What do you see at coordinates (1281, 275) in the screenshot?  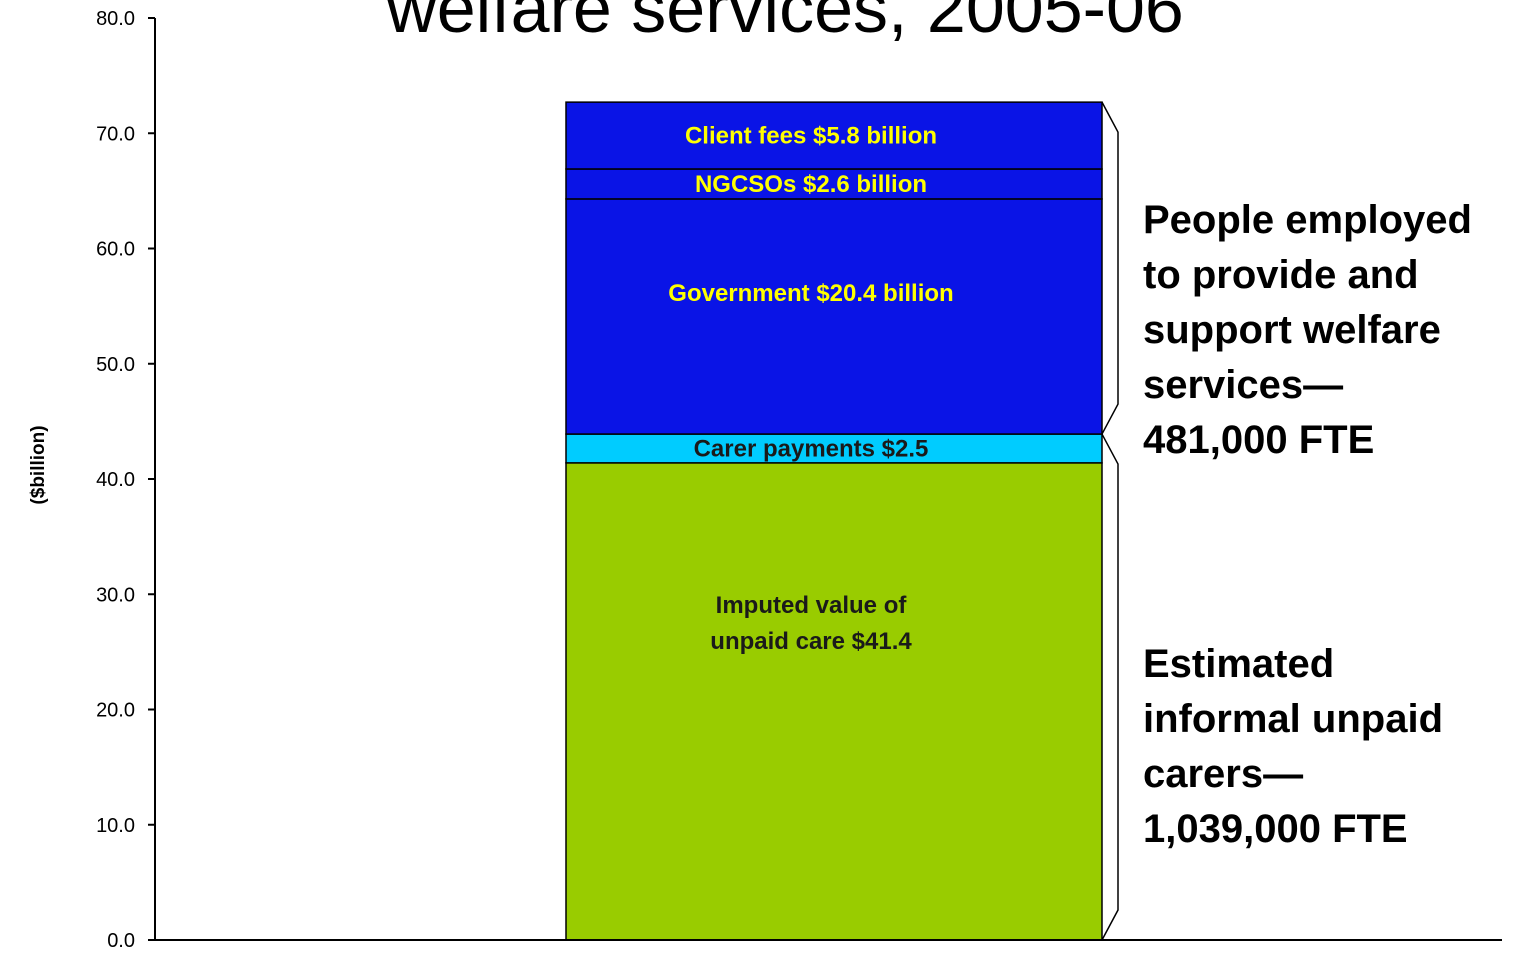 I see `annotation-text: to provide and` at bounding box center [1281, 275].